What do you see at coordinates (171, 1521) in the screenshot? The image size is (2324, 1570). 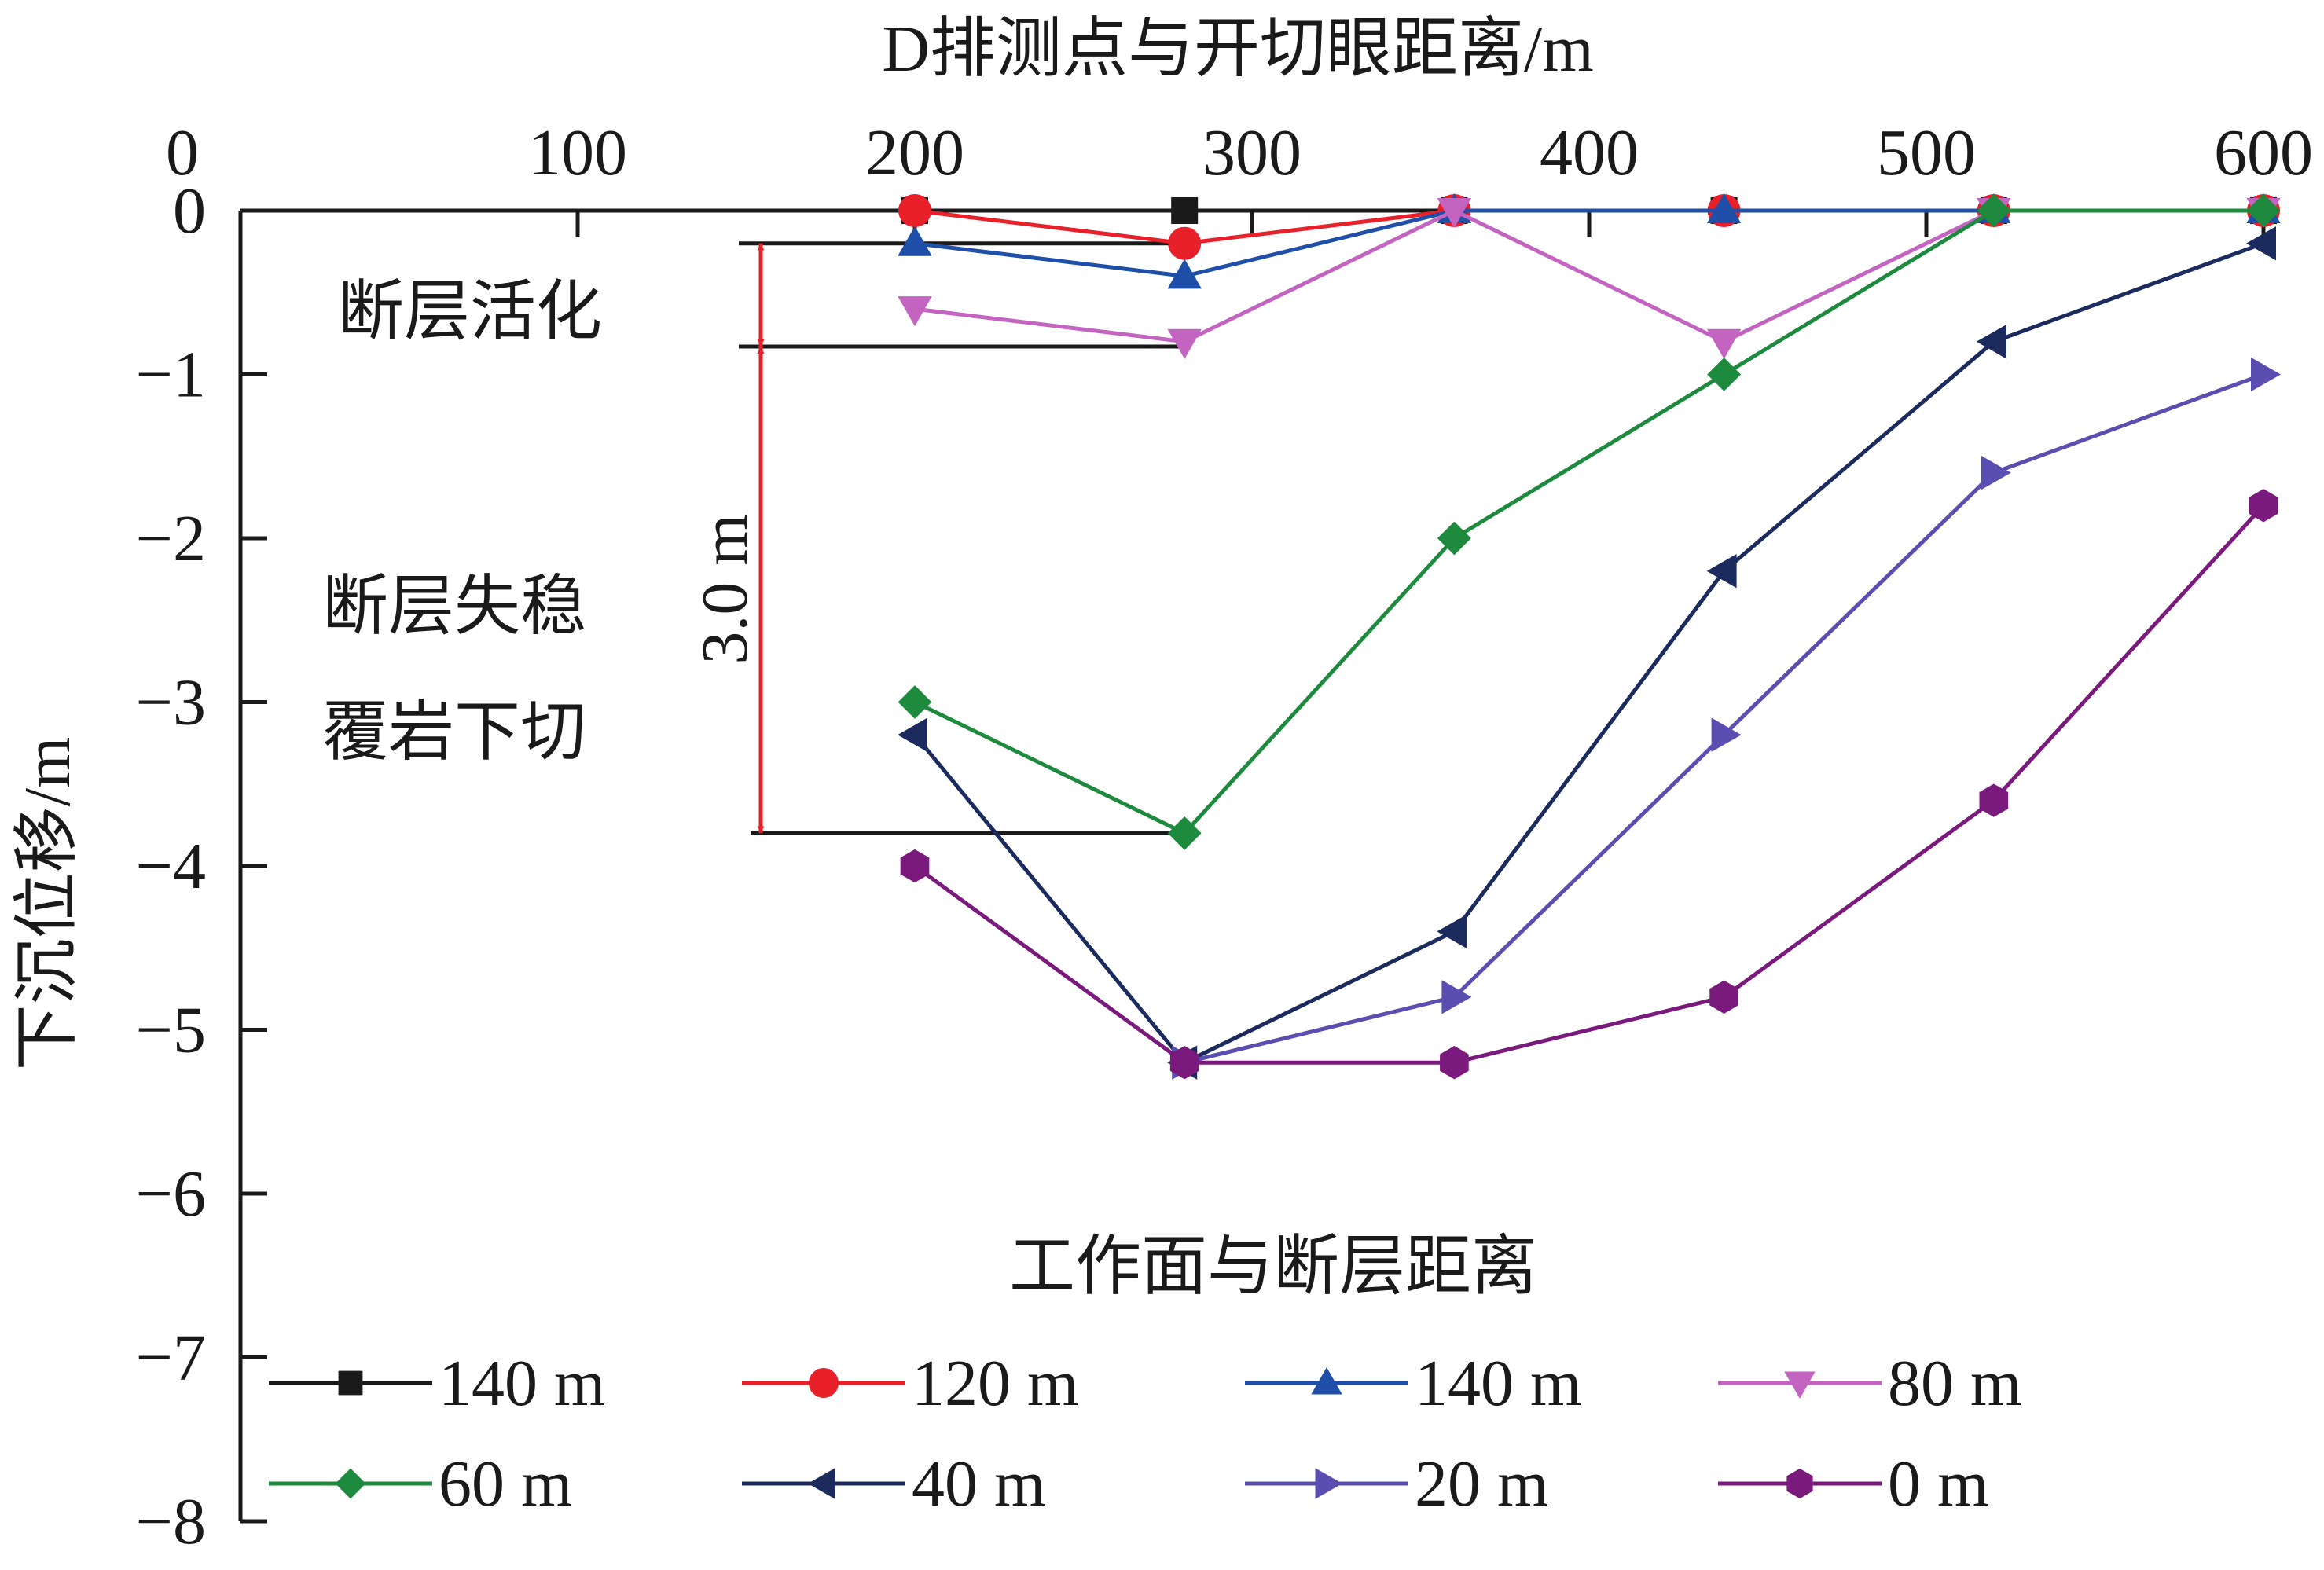 I see `y-tick-label: −8` at bounding box center [171, 1521].